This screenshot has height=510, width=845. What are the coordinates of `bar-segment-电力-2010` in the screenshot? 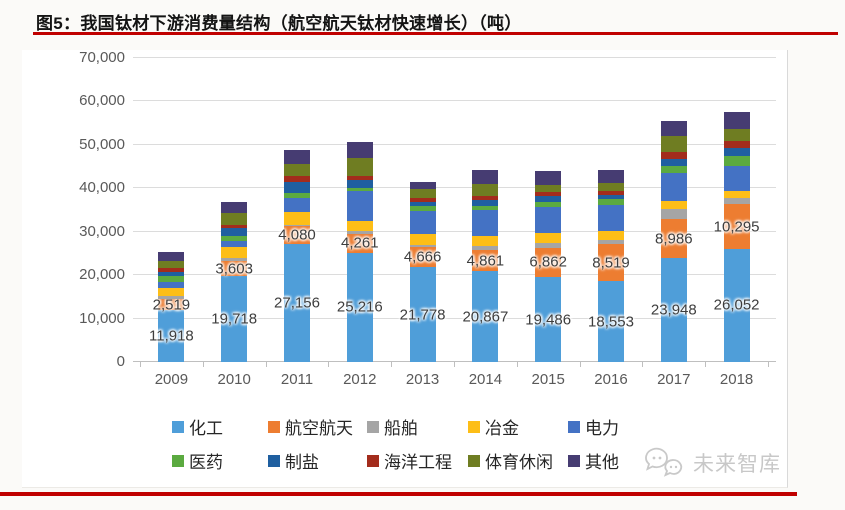 It's located at (234, 244).